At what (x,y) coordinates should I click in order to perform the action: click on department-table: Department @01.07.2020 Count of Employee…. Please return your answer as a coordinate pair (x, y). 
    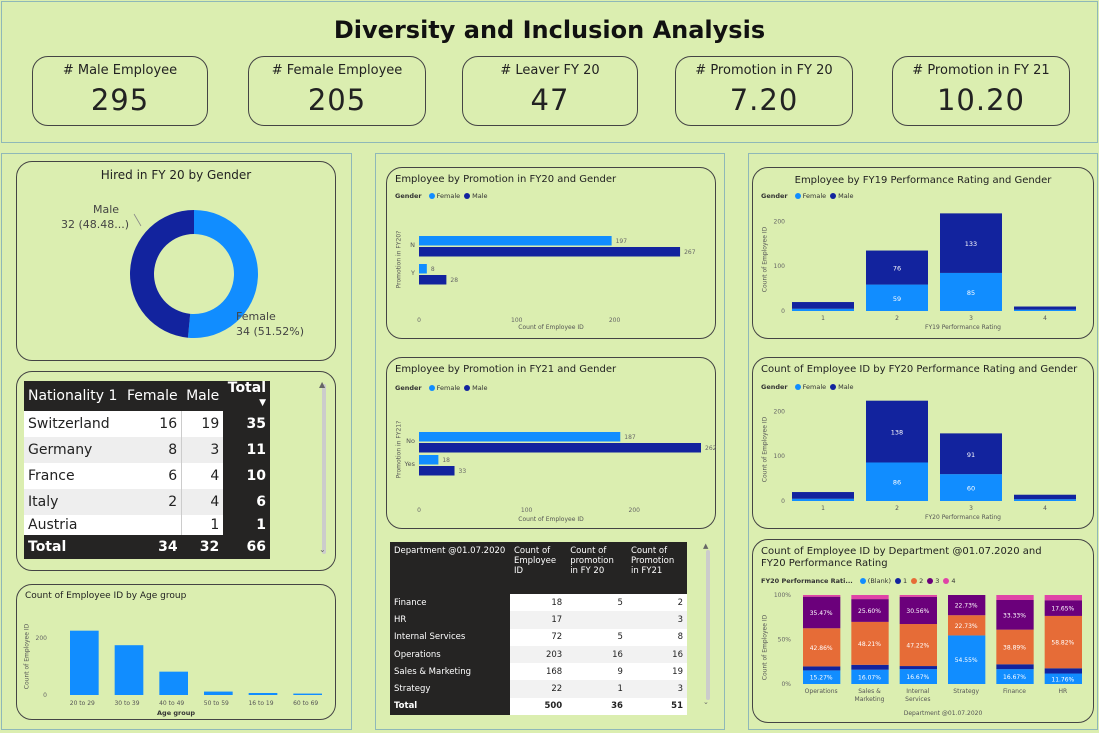
    Looking at the image, I should click on (538, 629).